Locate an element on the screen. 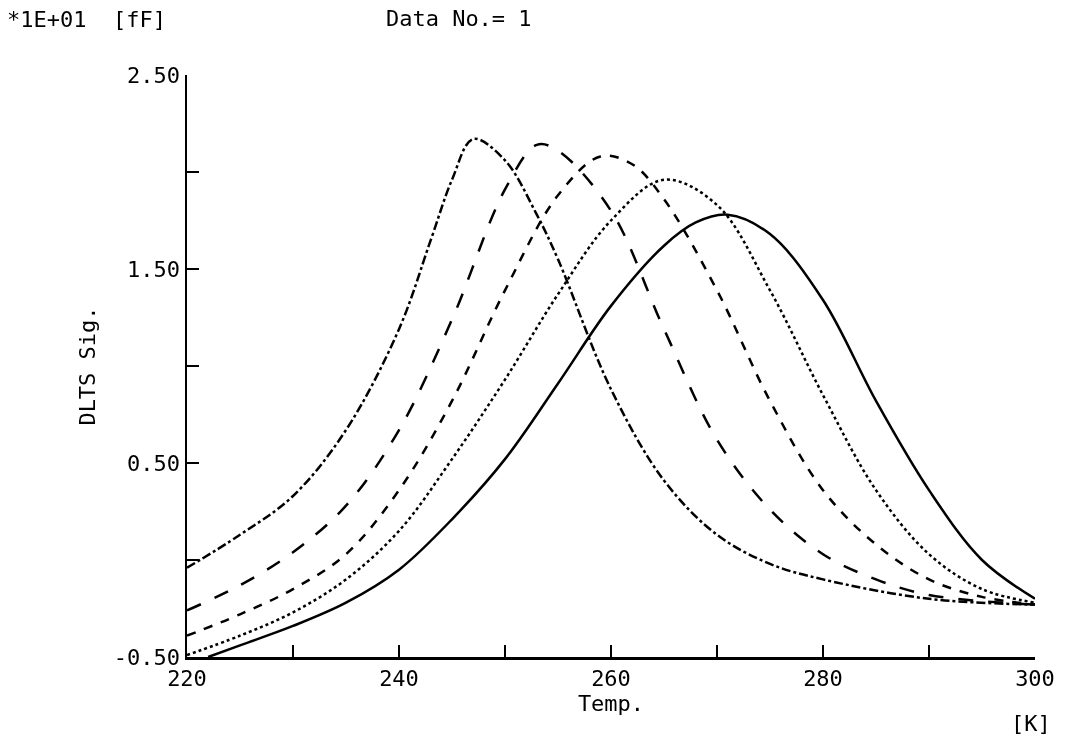  y-tick-label: 2.50 is located at coordinates (154, 75).